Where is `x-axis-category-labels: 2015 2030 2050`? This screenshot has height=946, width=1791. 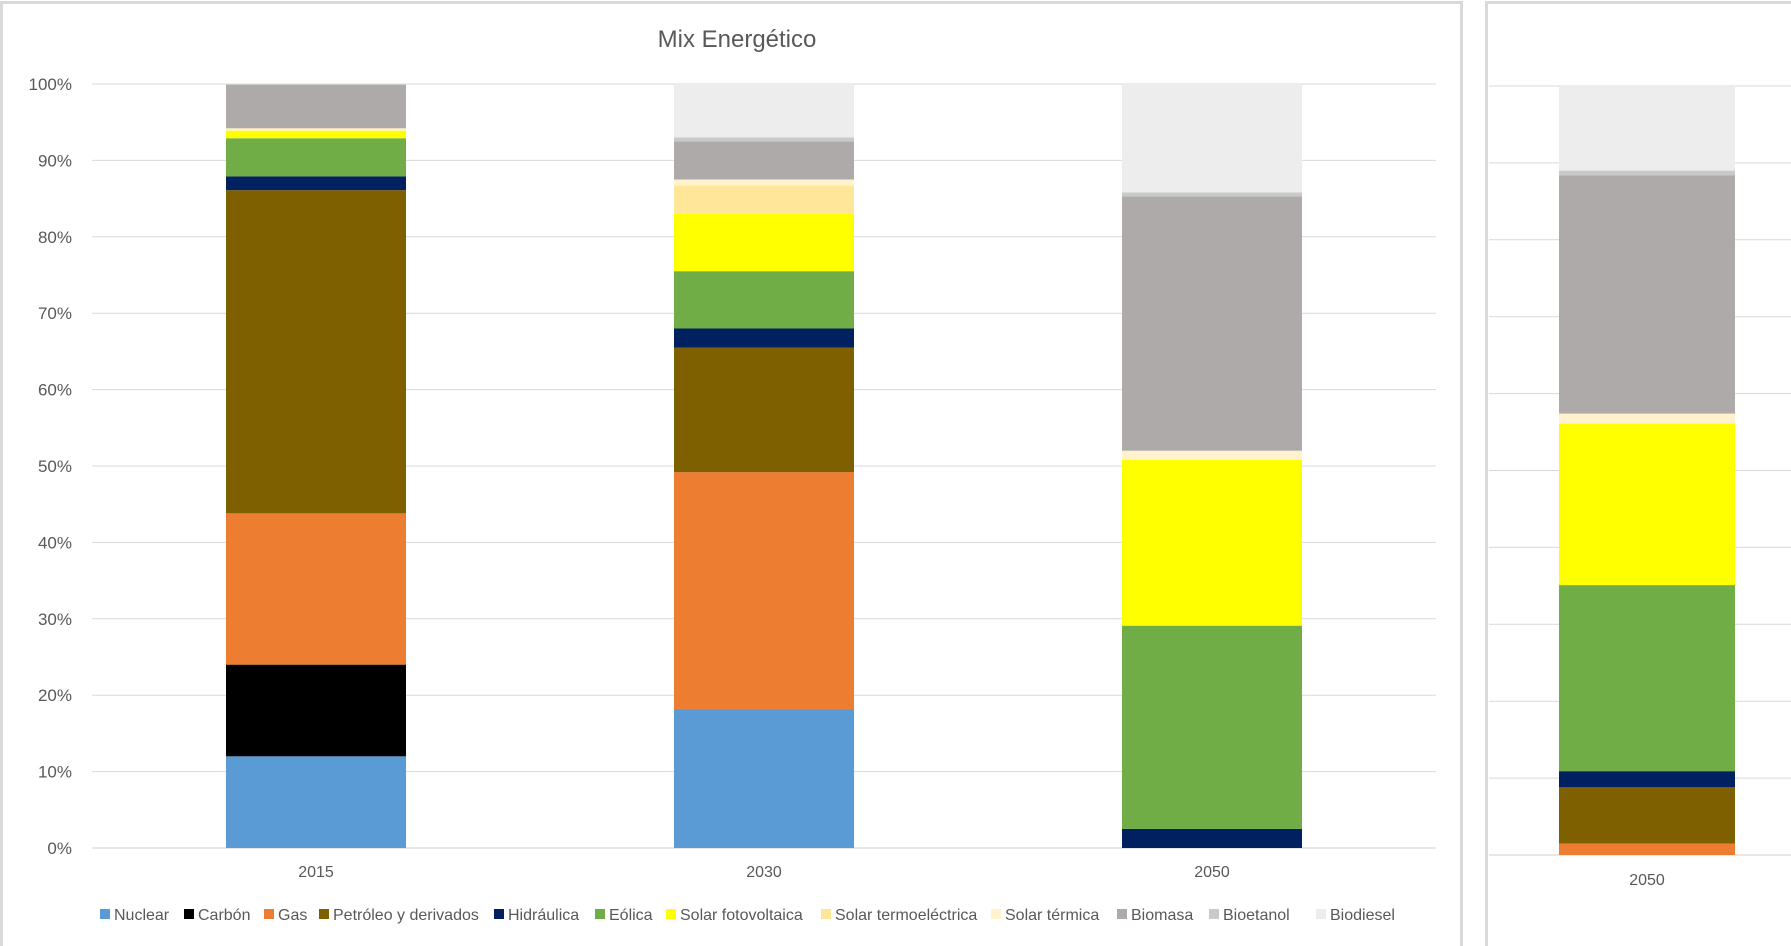 x-axis-category-labels: 2015 2030 2050 is located at coordinates (764, 872).